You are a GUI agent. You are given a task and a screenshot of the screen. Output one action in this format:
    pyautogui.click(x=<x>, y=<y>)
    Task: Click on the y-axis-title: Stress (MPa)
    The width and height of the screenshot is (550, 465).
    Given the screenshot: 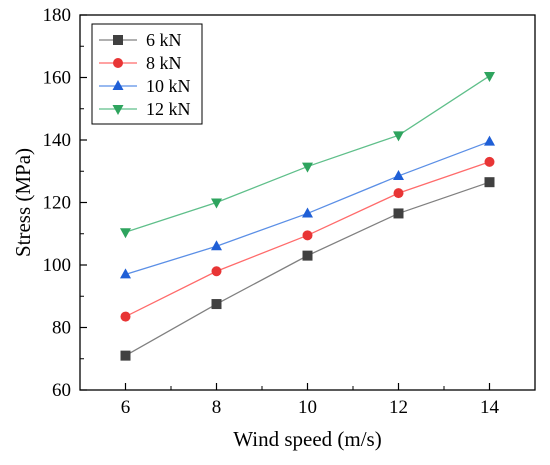 What is the action you would take?
    pyautogui.click(x=23, y=202)
    